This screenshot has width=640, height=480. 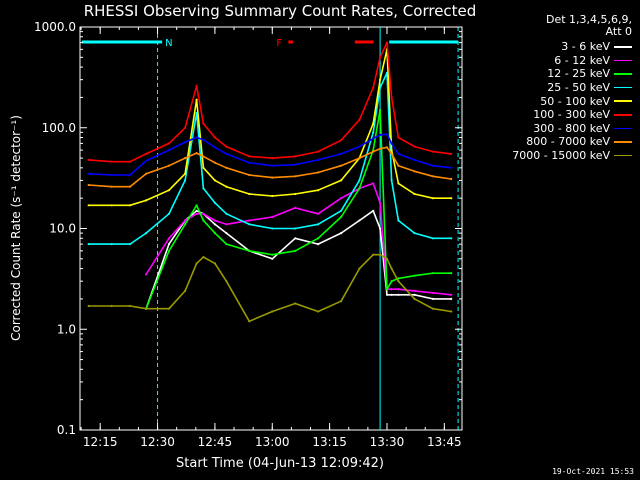 I want to click on y-axis-label: Corrected Count Rate (s⁻¹ detector⁻¹), so click(x=16, y=228).